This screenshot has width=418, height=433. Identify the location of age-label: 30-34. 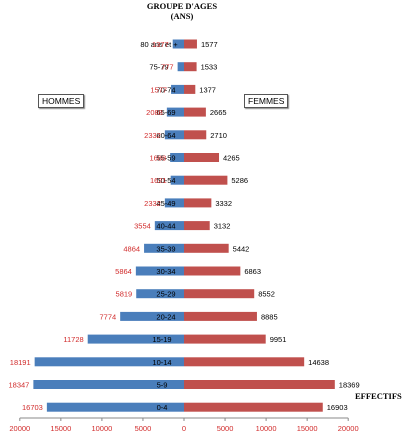
(165, 271).